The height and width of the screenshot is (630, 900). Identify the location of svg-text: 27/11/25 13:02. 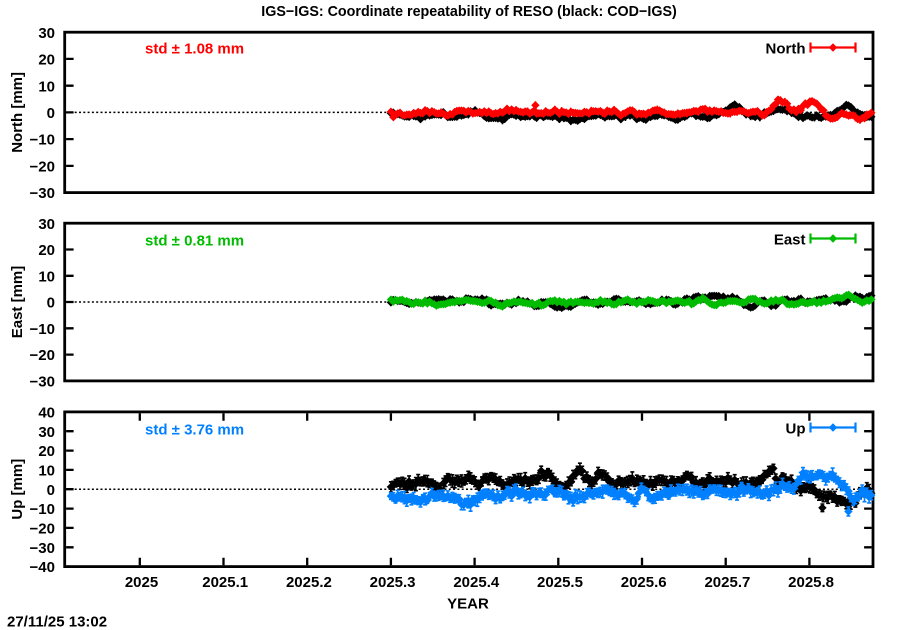
(57, 622).